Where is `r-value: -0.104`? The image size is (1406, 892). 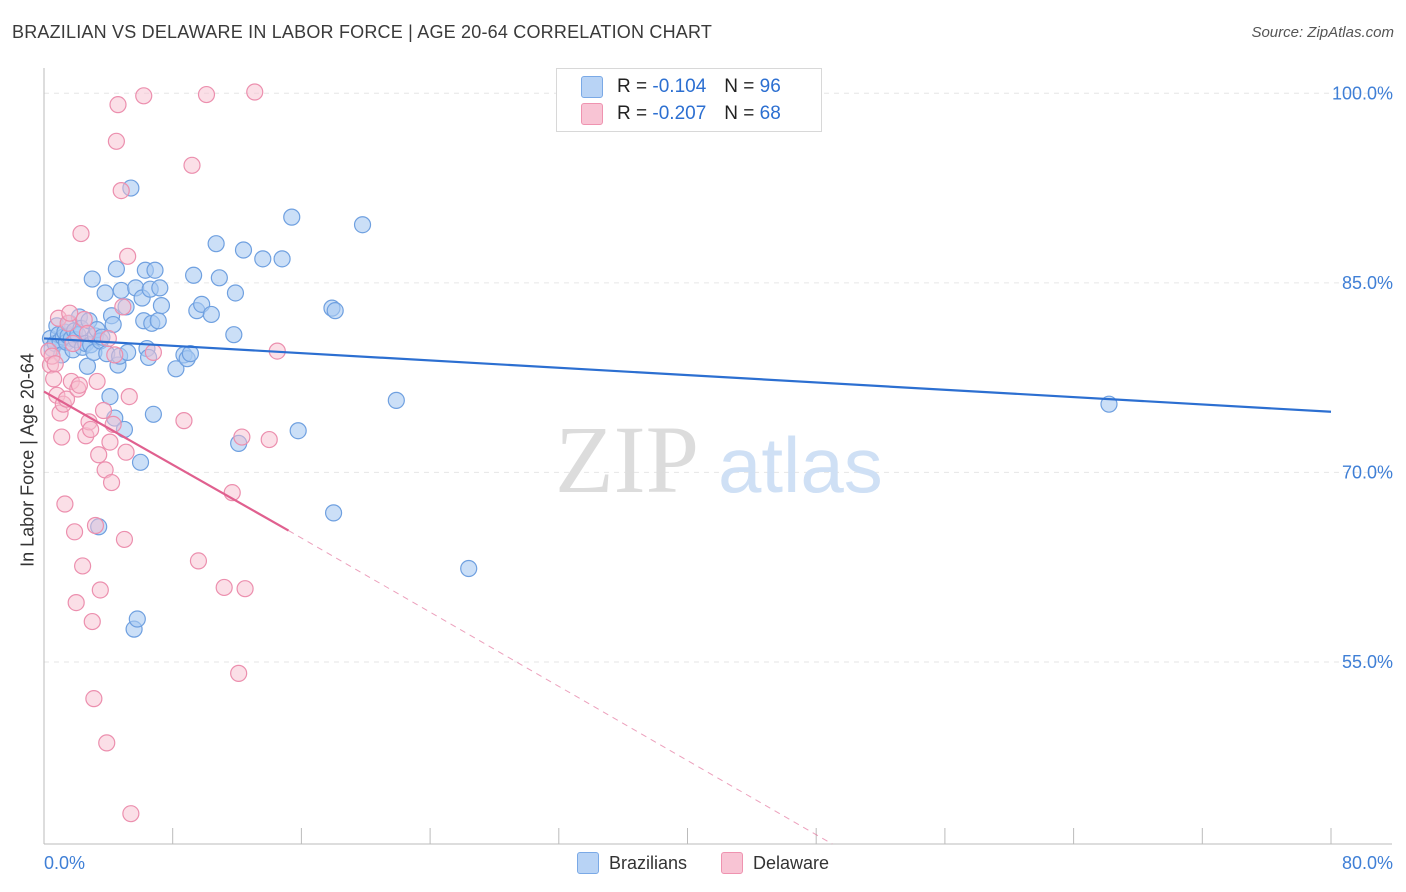
r-value: -0.104 is located at coordinates (679, 86).